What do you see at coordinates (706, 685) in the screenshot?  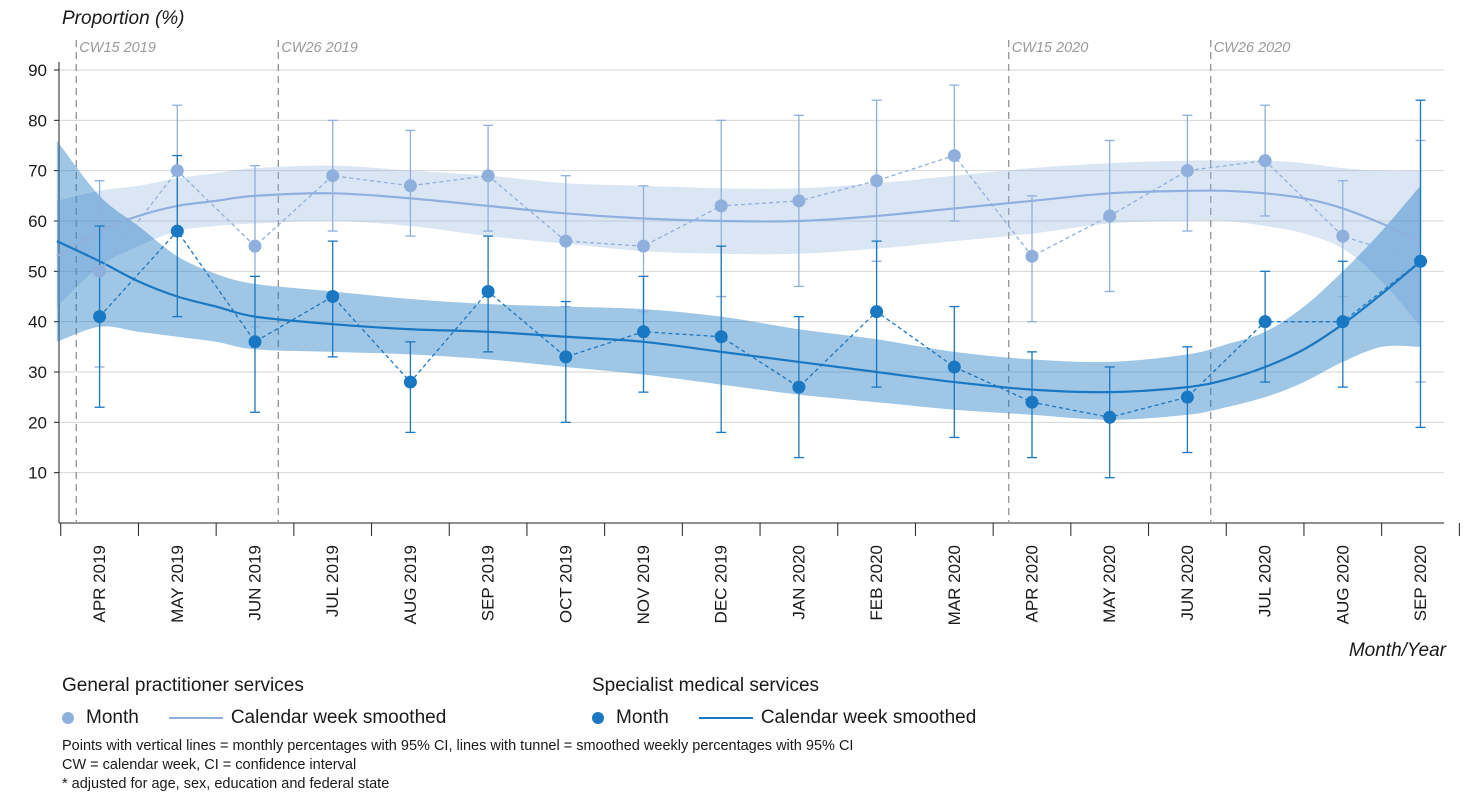 I see `legend-sp-title: Specialist medical services` at bounding box center [706, 685].